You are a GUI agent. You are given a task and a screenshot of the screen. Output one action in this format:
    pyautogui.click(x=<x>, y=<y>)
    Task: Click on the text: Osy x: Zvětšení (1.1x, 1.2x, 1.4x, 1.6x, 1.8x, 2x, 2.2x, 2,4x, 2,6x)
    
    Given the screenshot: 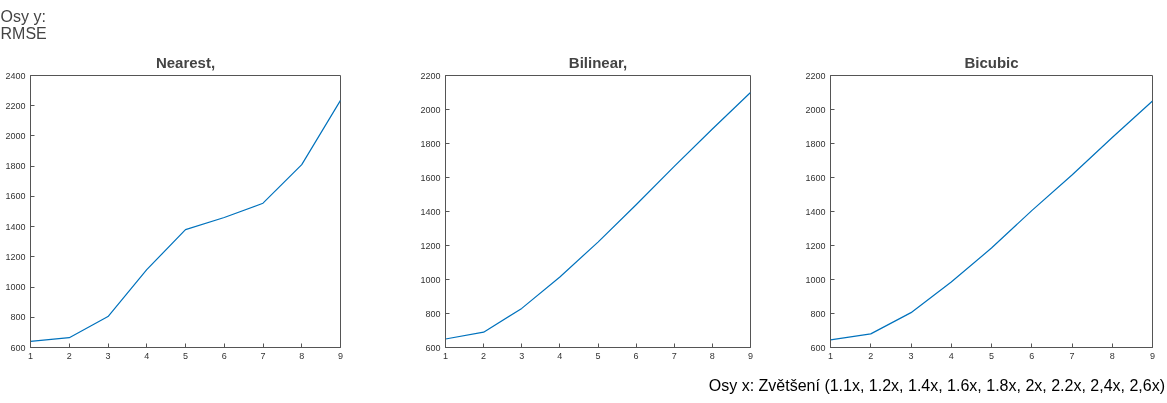 What is the action you would take?
    pyautogui.click(x=936, y=386)
    